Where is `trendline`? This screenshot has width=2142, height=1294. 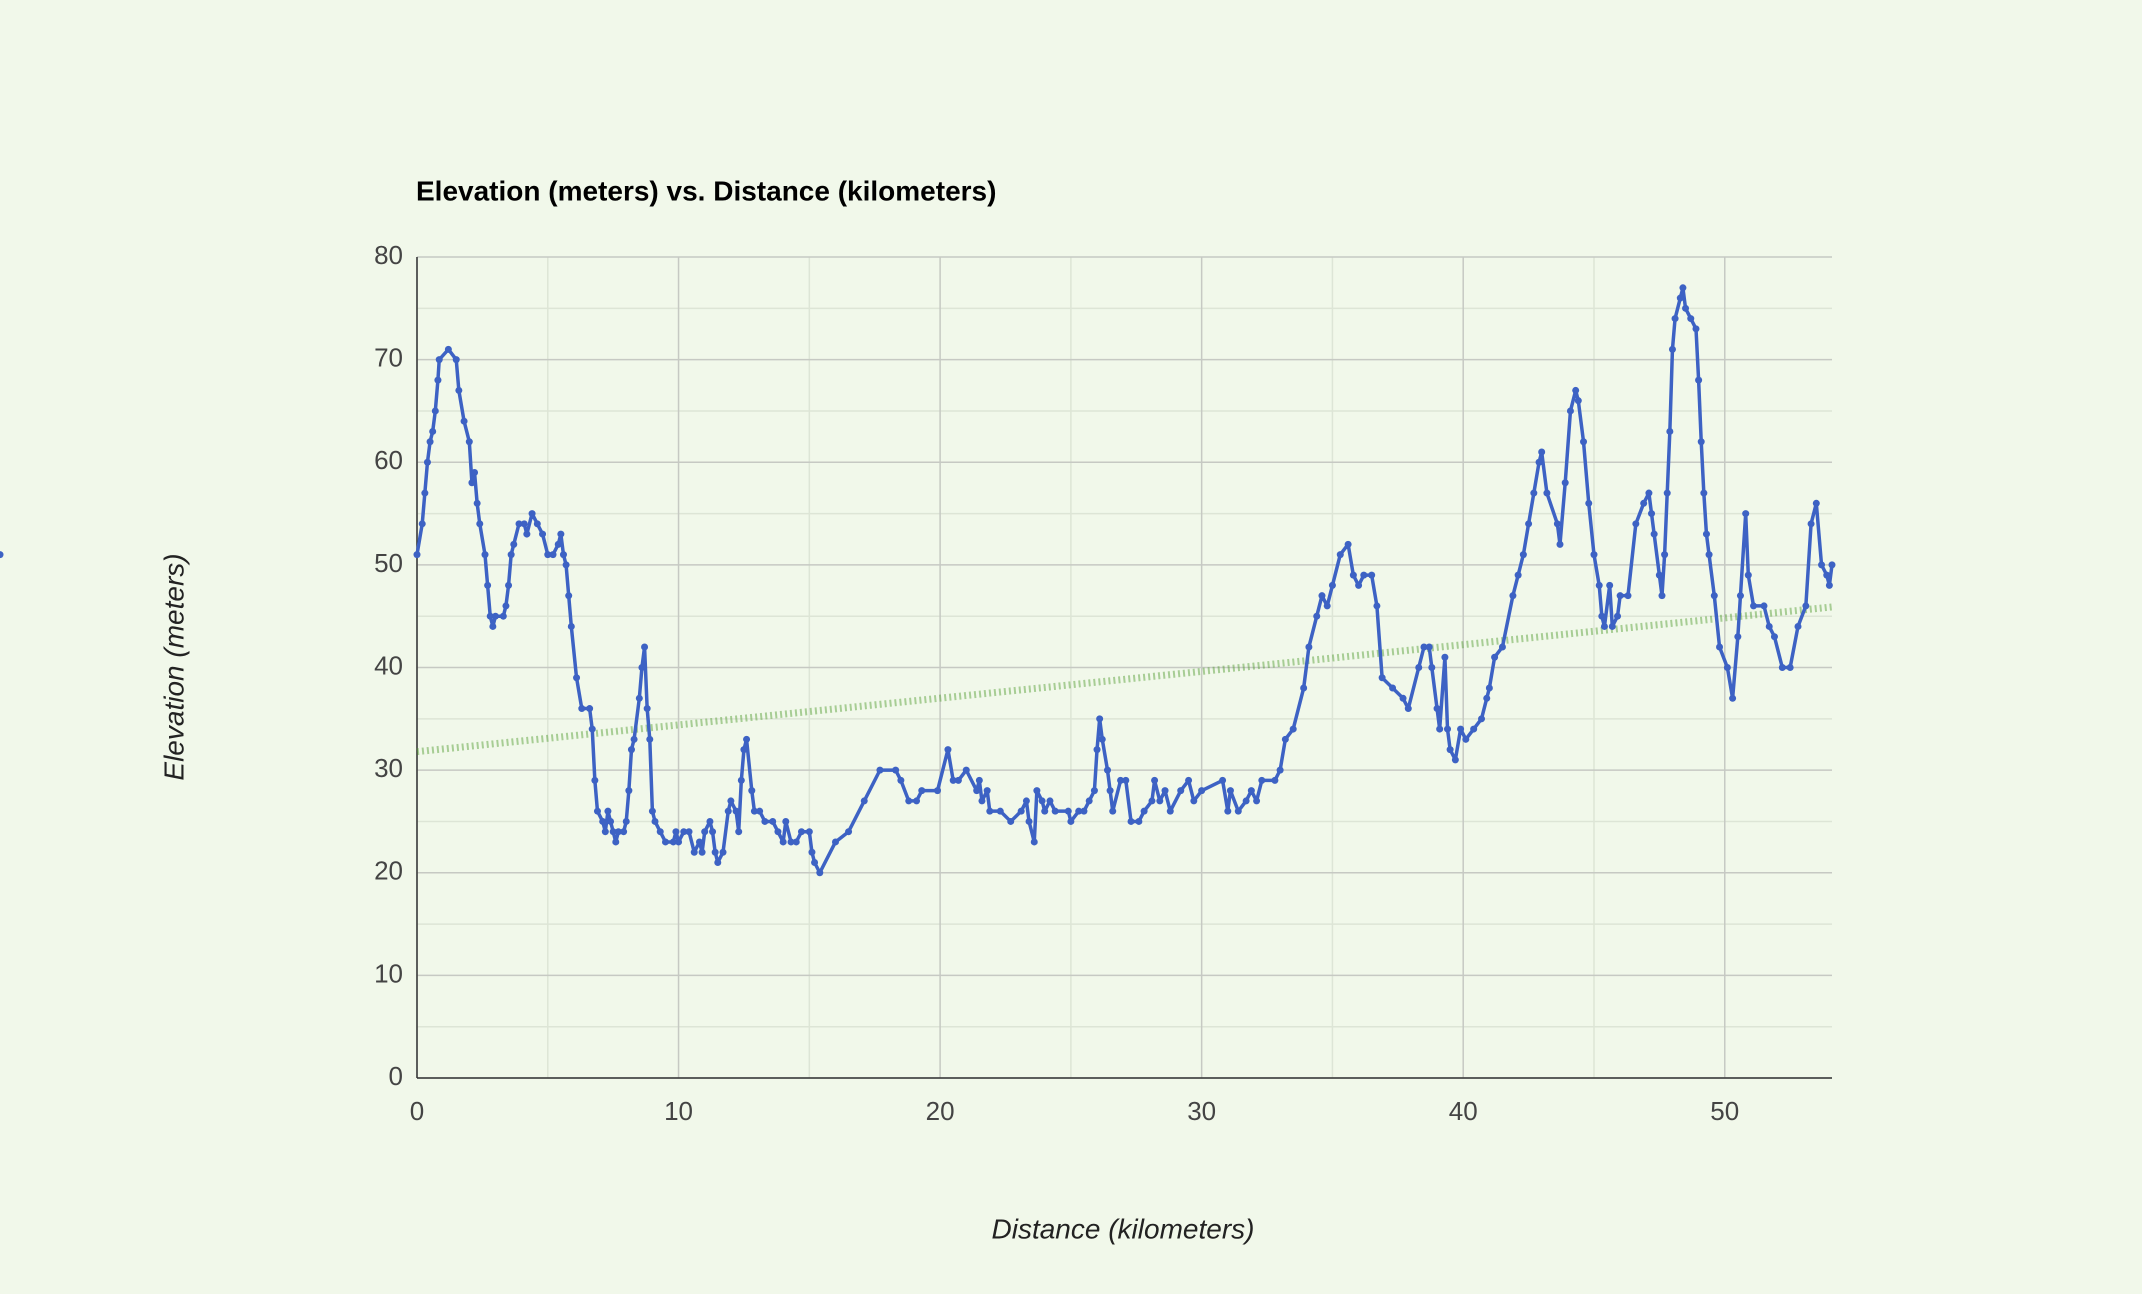
trendline is located at coordinates (1124, 679).